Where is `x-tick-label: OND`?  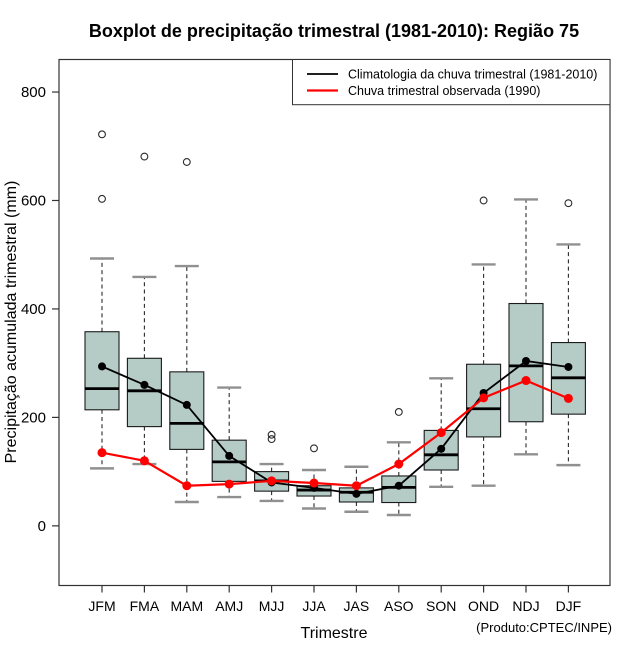
x-tick-label: OND is located at coordinates (483, 606).